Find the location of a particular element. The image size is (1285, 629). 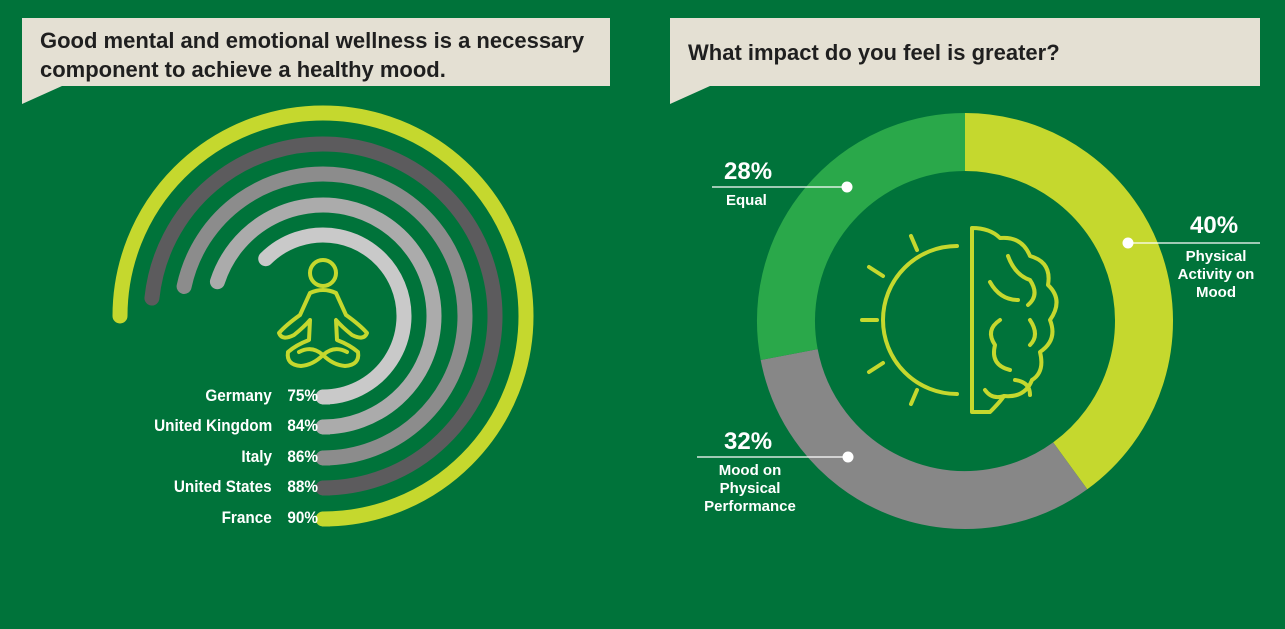

country-label: United Kingdom is located at coordinates (212, 425).